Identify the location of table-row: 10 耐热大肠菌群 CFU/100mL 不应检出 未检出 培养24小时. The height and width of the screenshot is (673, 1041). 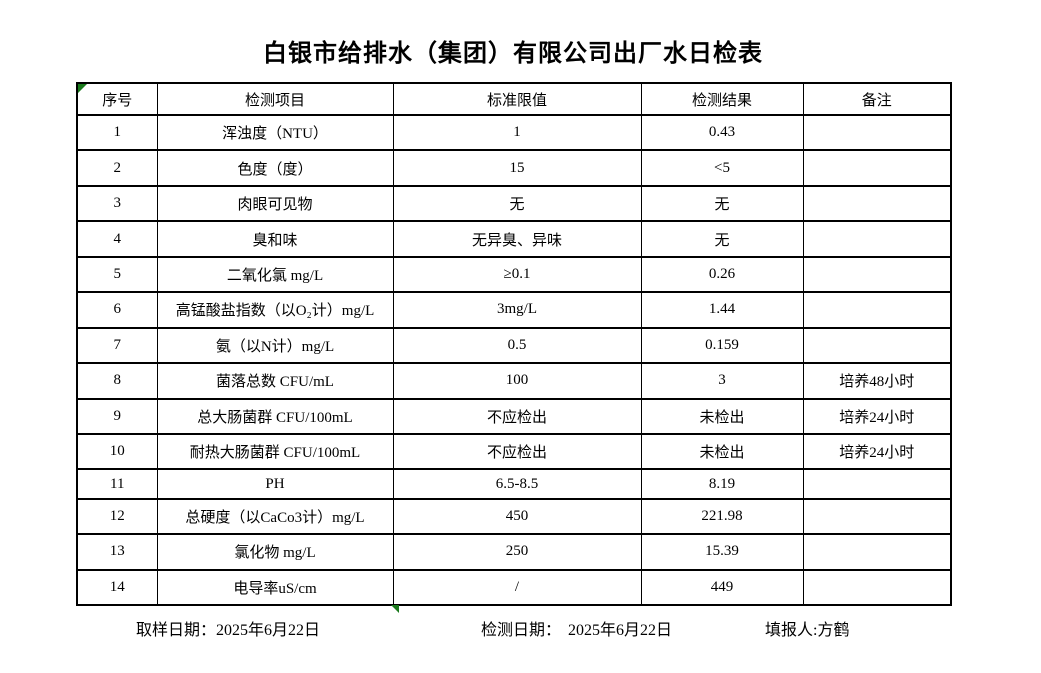
(514, 451).